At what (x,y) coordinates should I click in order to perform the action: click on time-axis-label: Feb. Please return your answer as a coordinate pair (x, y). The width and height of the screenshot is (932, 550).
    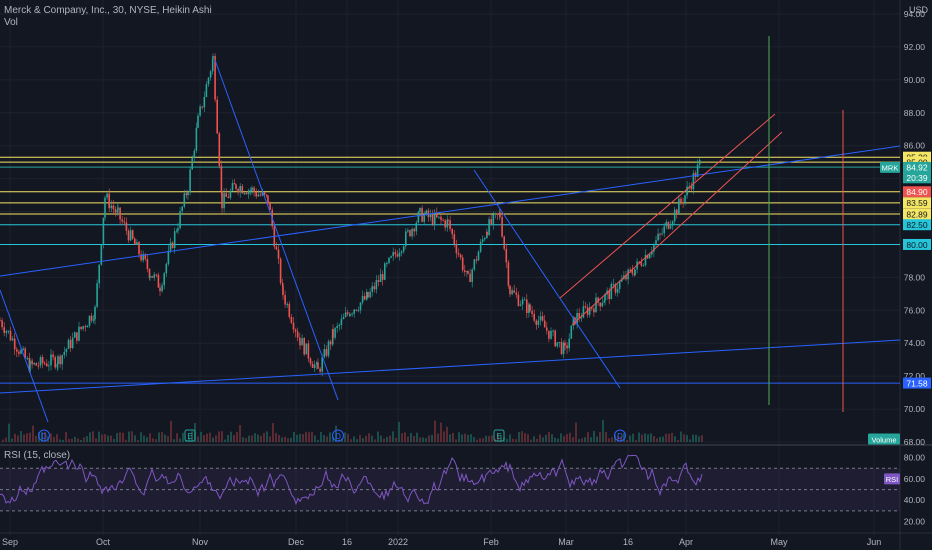
    Looking at the image, I should click on (491, 542).